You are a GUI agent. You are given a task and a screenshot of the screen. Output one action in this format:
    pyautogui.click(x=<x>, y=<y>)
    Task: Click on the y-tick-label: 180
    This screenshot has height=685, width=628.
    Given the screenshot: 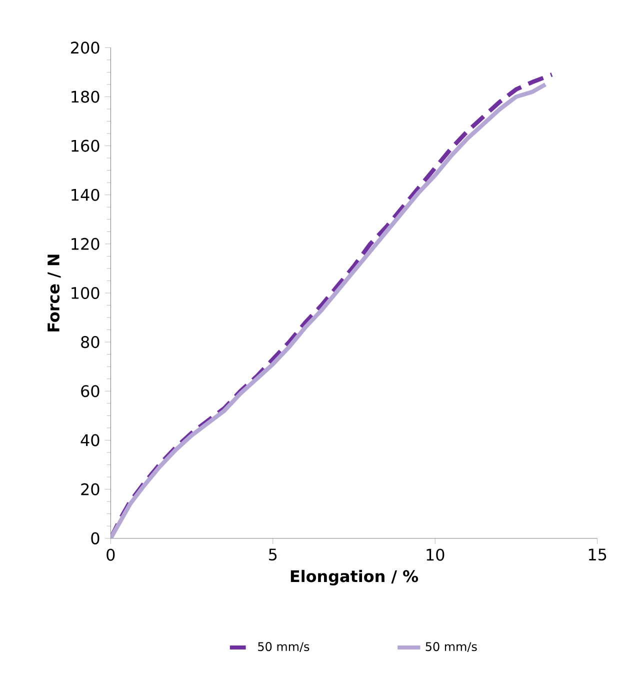 What is the action you would take?
    pyautogui.click(x=86, y=96)
    